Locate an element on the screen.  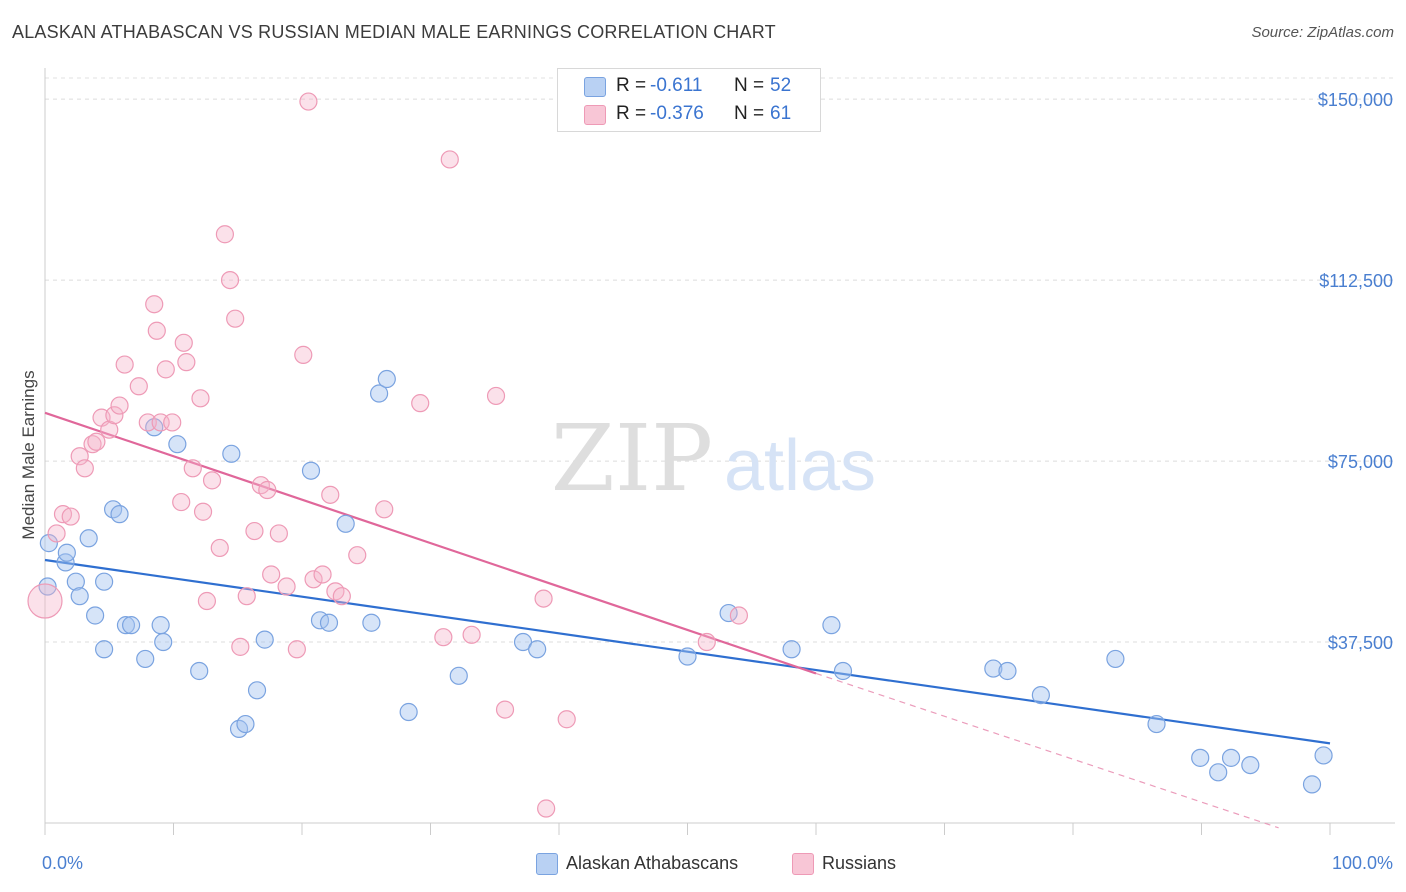
legend-n-value-russian: 61 is located at coordinates (781, 113).